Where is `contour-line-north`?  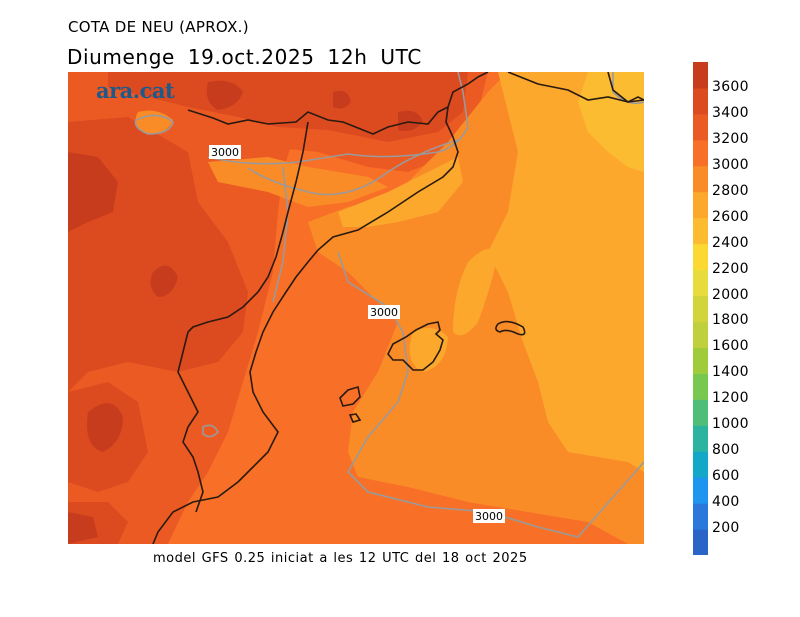 contour-line-north is located at coordinates (338, 118).